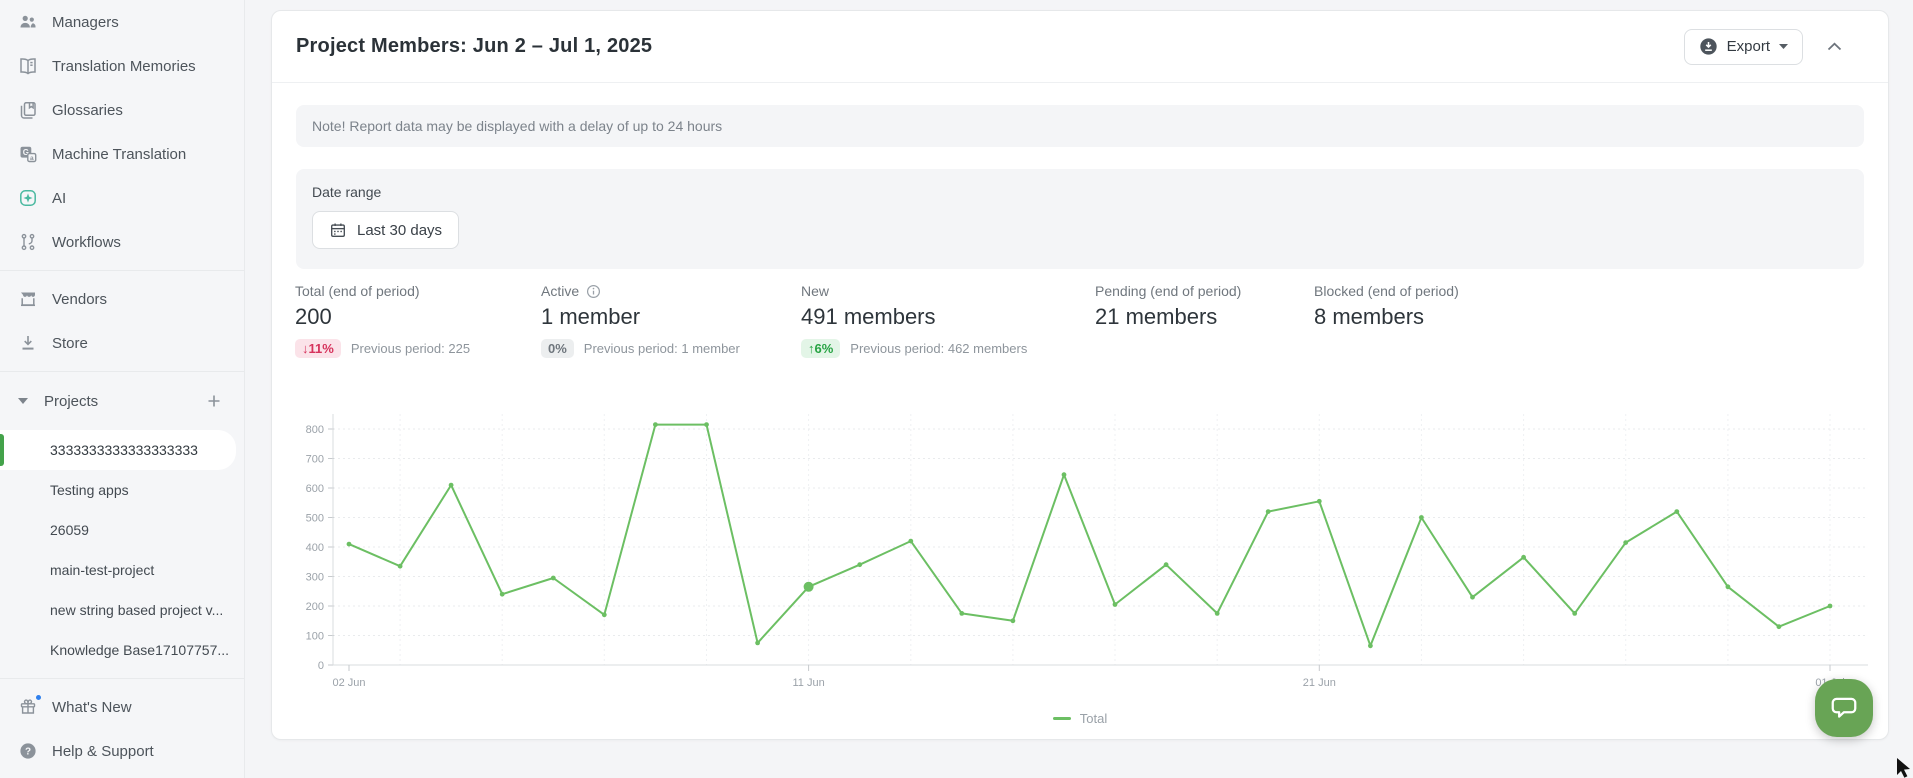  I want to click on project-item-selected: 3333333333333333333, so click(118, 450).